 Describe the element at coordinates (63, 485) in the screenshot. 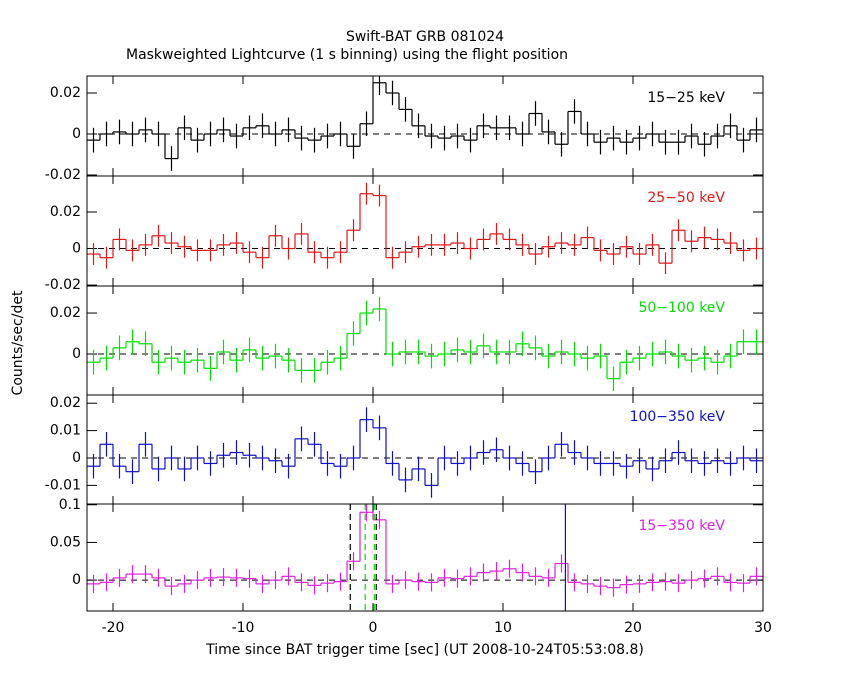

I see `y-tick-label: -0.01` at that location.